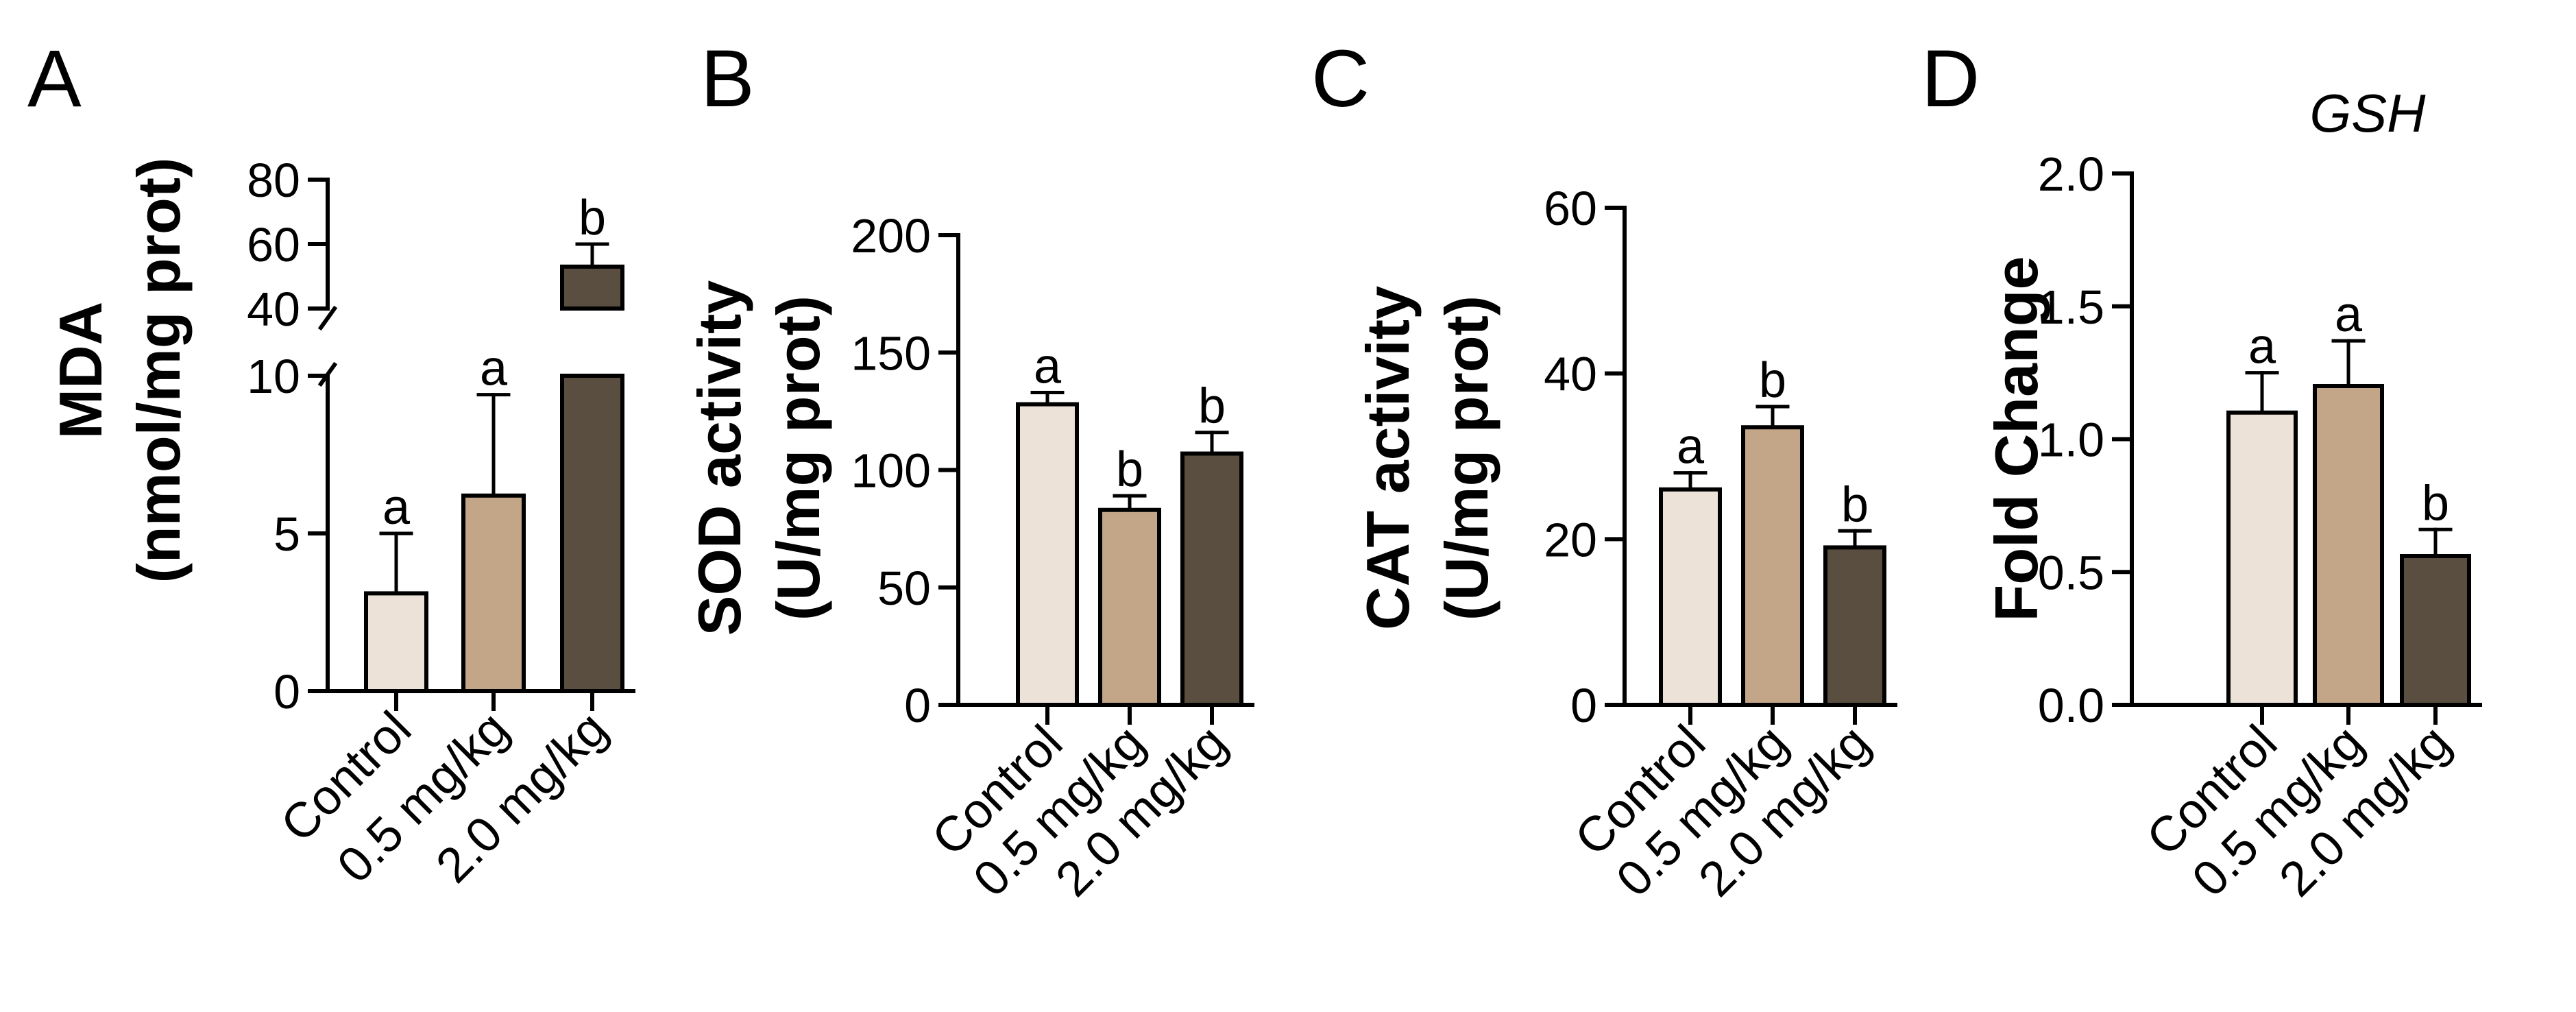 The width and height of the screenshot is (2576, 1012). I want to click on y-tick-label: 200, so click(891, 236).